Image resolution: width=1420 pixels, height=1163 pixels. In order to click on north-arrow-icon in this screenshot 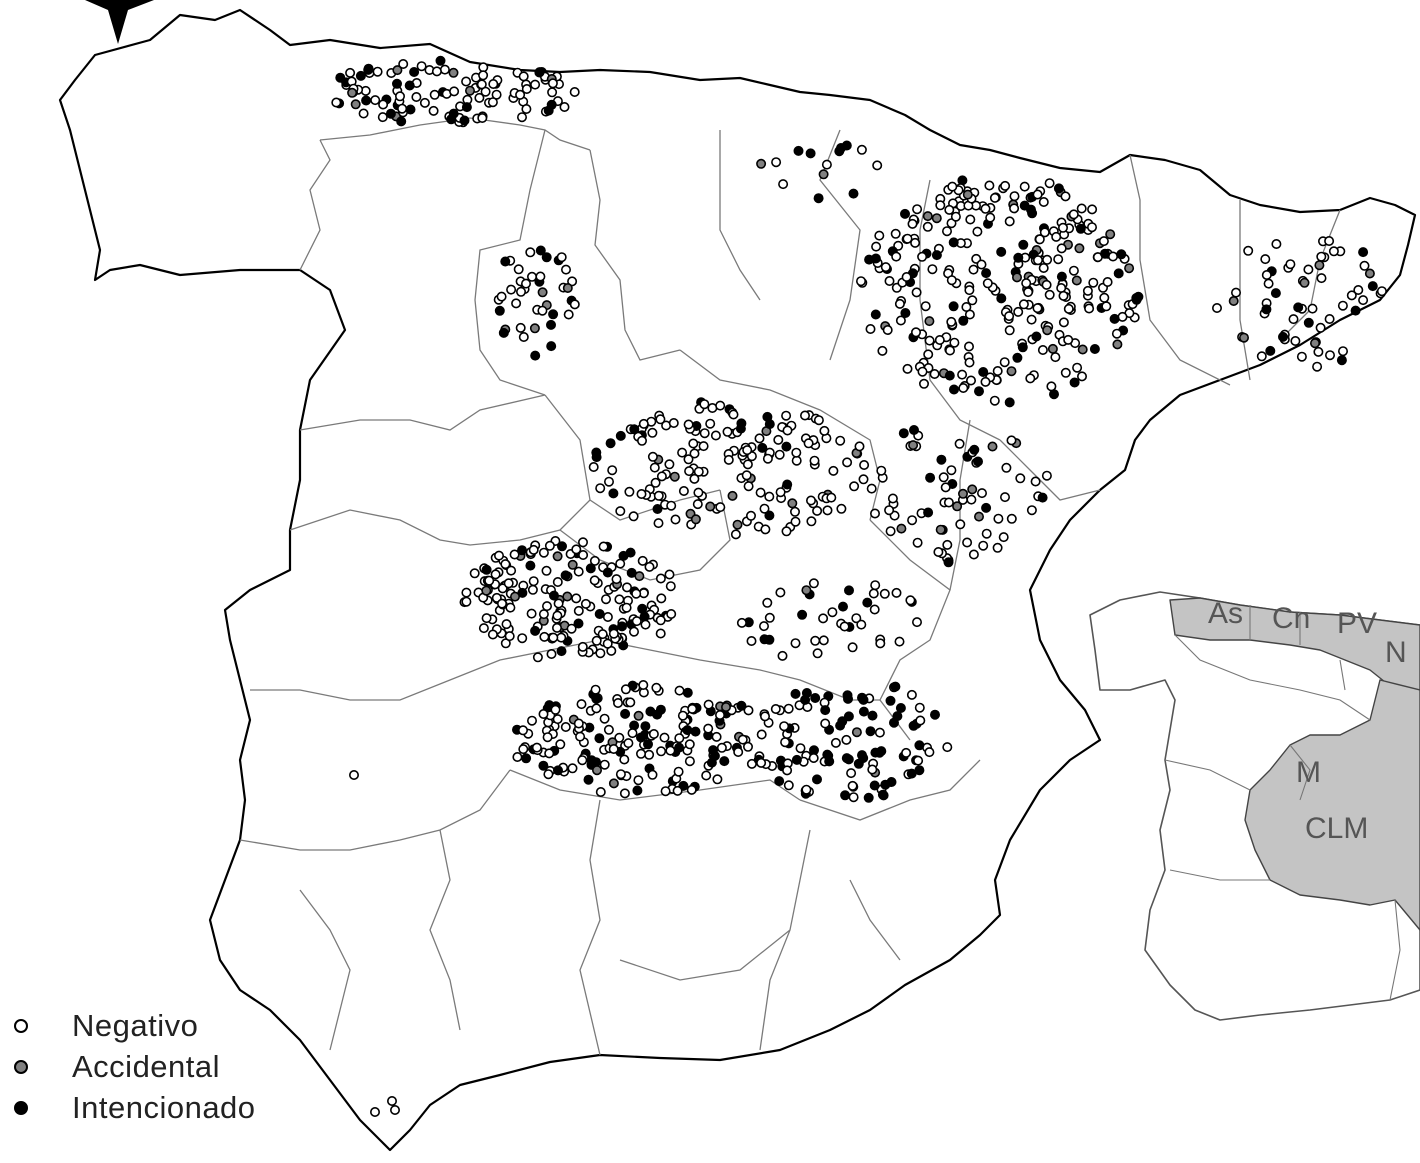, I will do `click(119, 22)`.